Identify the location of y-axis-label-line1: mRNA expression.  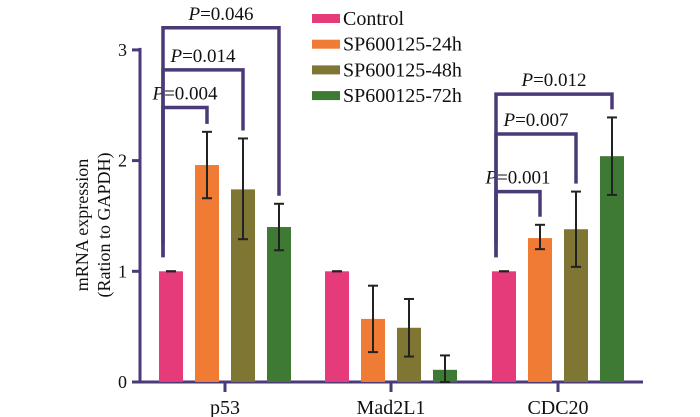
(82, 225).